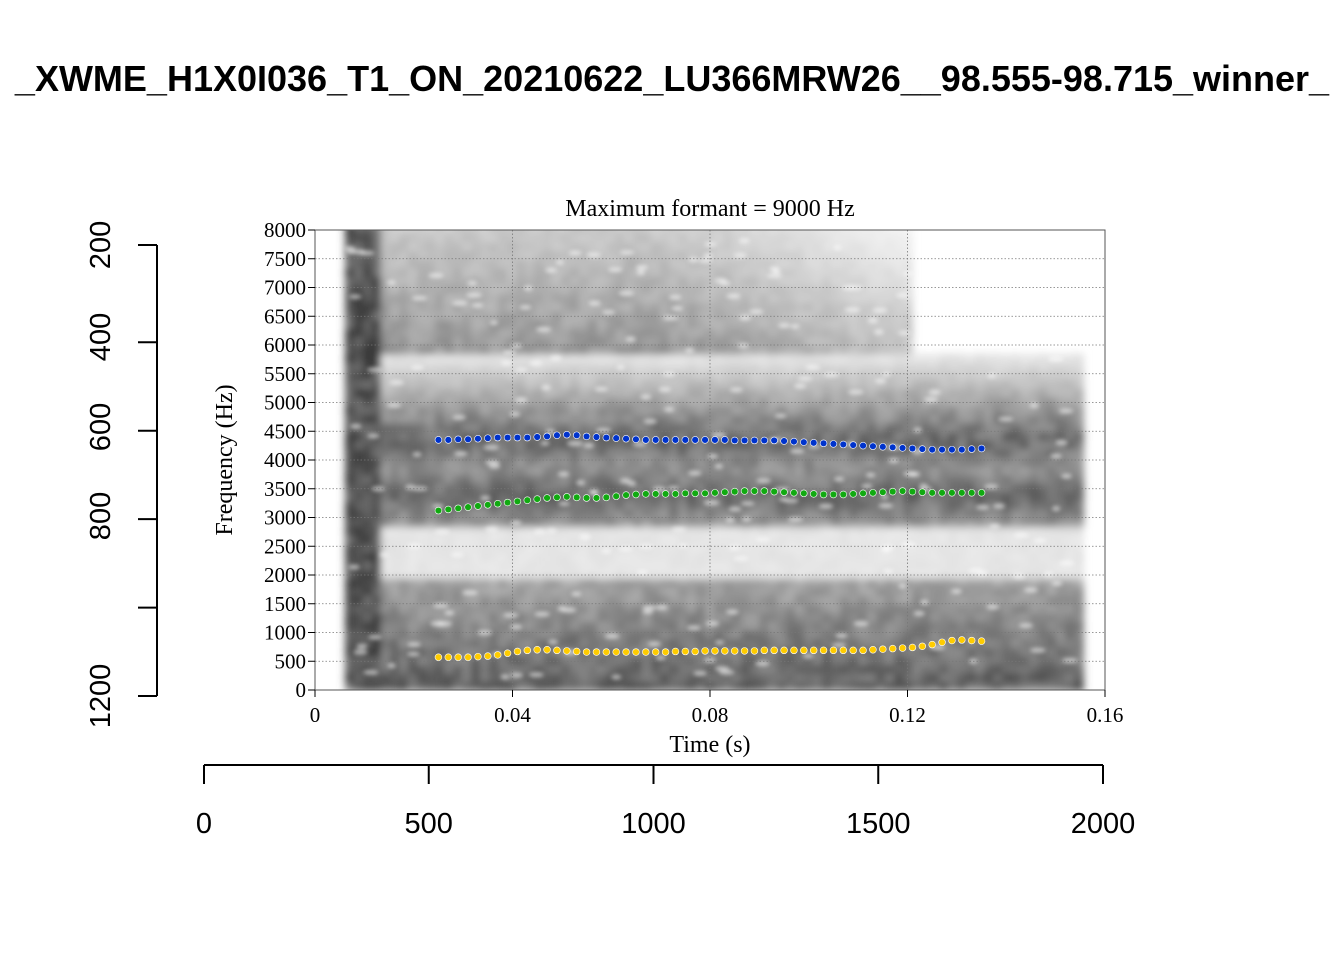 The width and height of the screenshot is (1344, 960). What do you see at coordinates (285, 546) in the screenshot?
I see `inset-y-tick-label: 2500` at bounding box center [285, 546].